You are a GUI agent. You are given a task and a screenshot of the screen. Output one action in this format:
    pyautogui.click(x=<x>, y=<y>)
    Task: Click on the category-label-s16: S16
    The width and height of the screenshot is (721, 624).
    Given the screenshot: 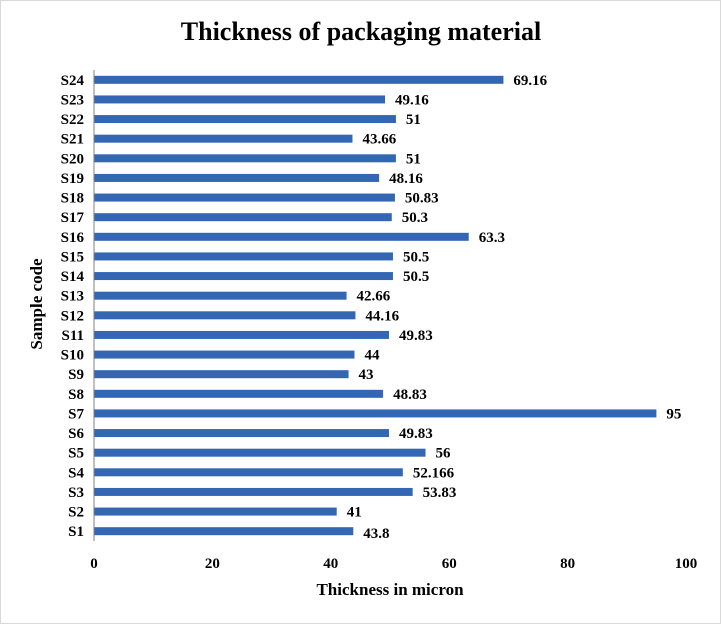 What is the action you would take?
    pyautogui.click(x=73, y=238)
    